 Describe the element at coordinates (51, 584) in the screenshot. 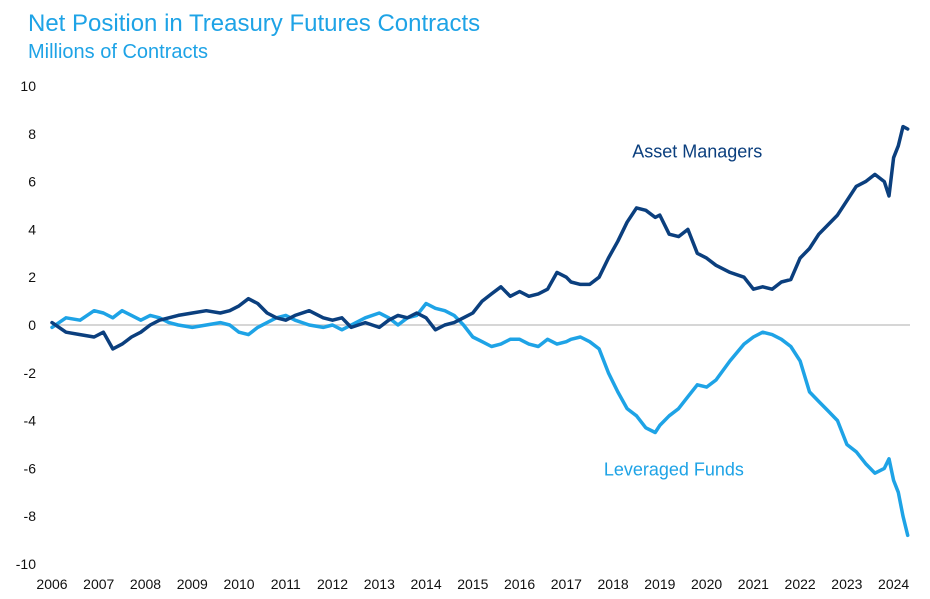

I see `x-tick-label: 2006` at that location.